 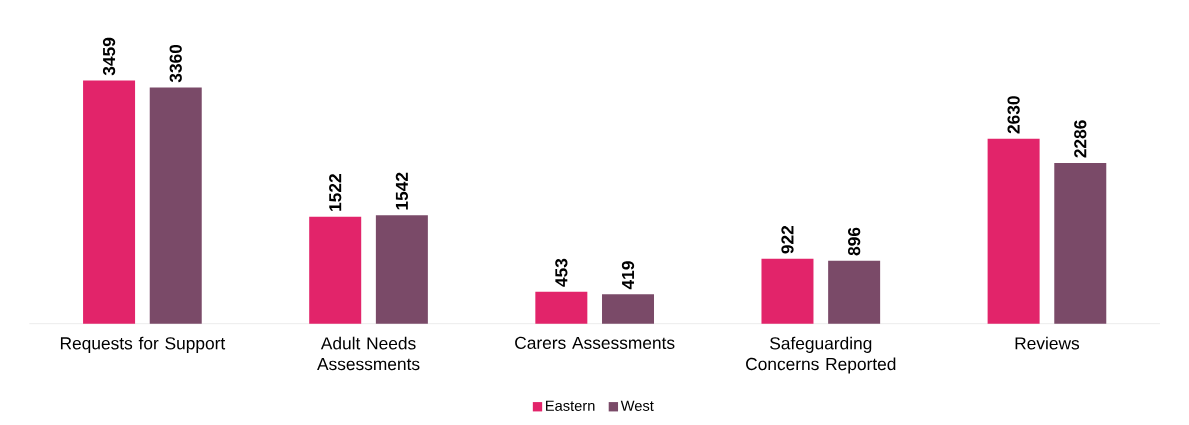 I want to click on data-label: 1542, so click(x=402, y=191).